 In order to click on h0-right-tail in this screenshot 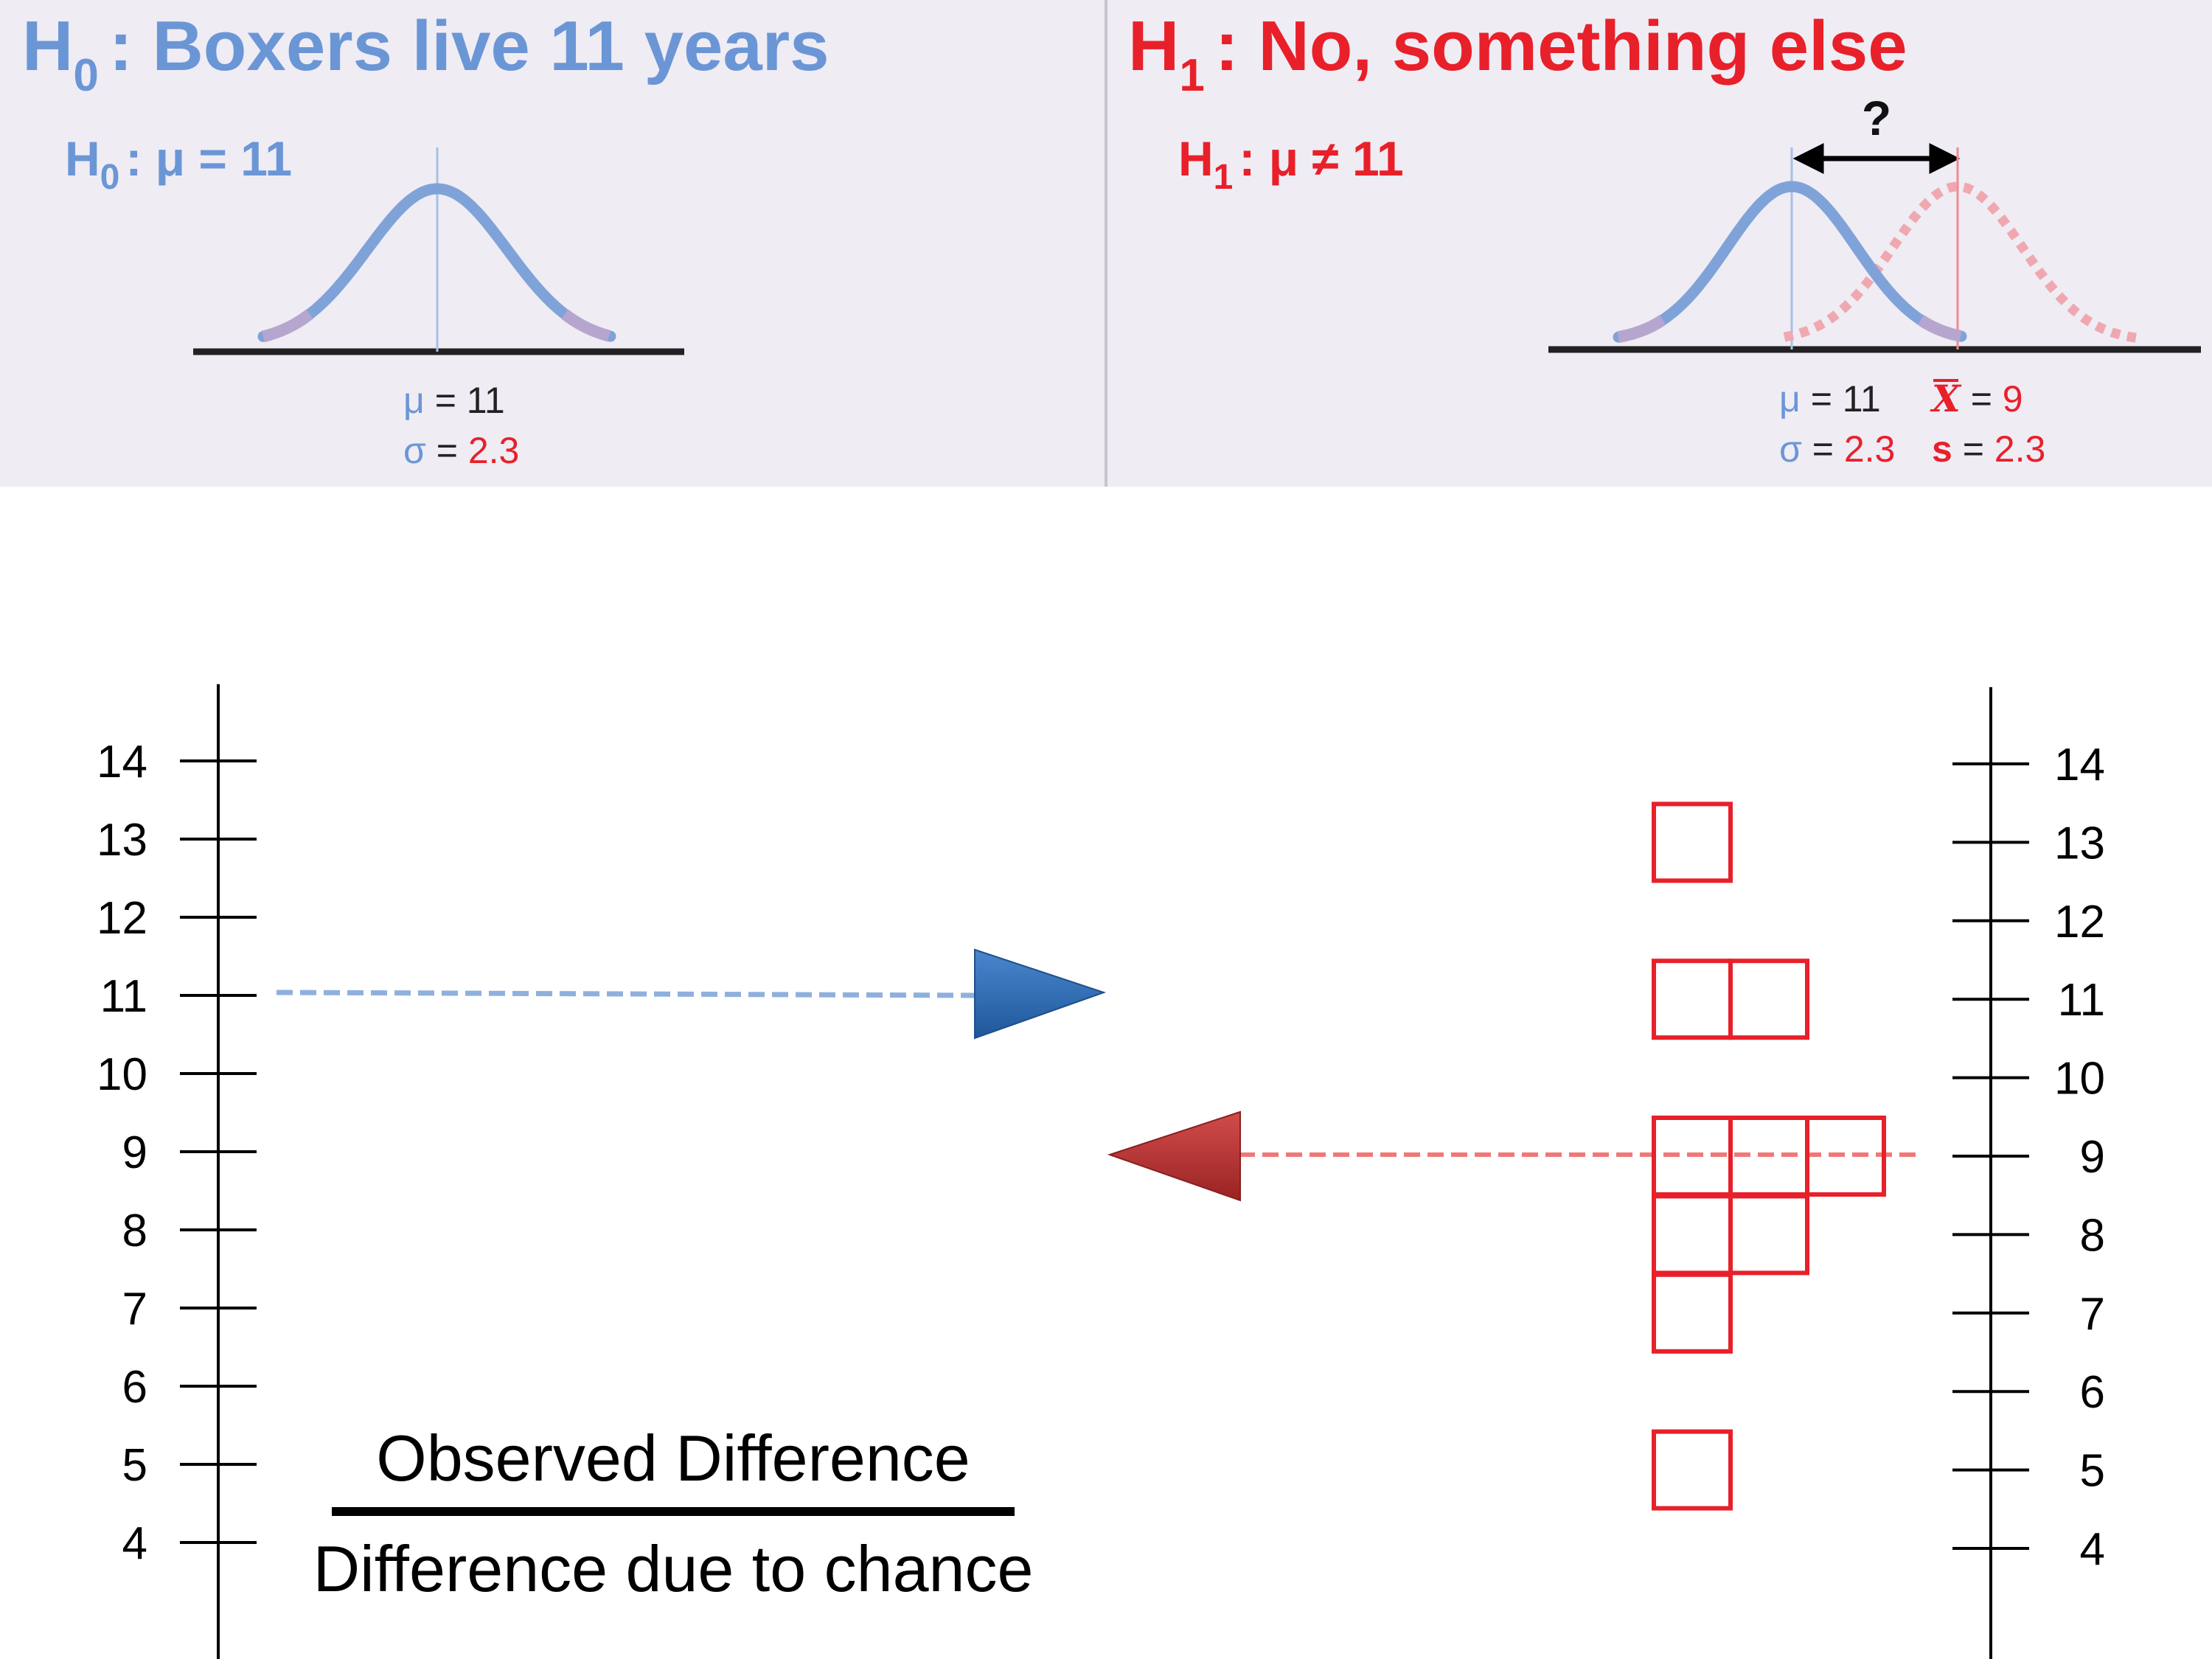, I will do `click(586, 325)`.